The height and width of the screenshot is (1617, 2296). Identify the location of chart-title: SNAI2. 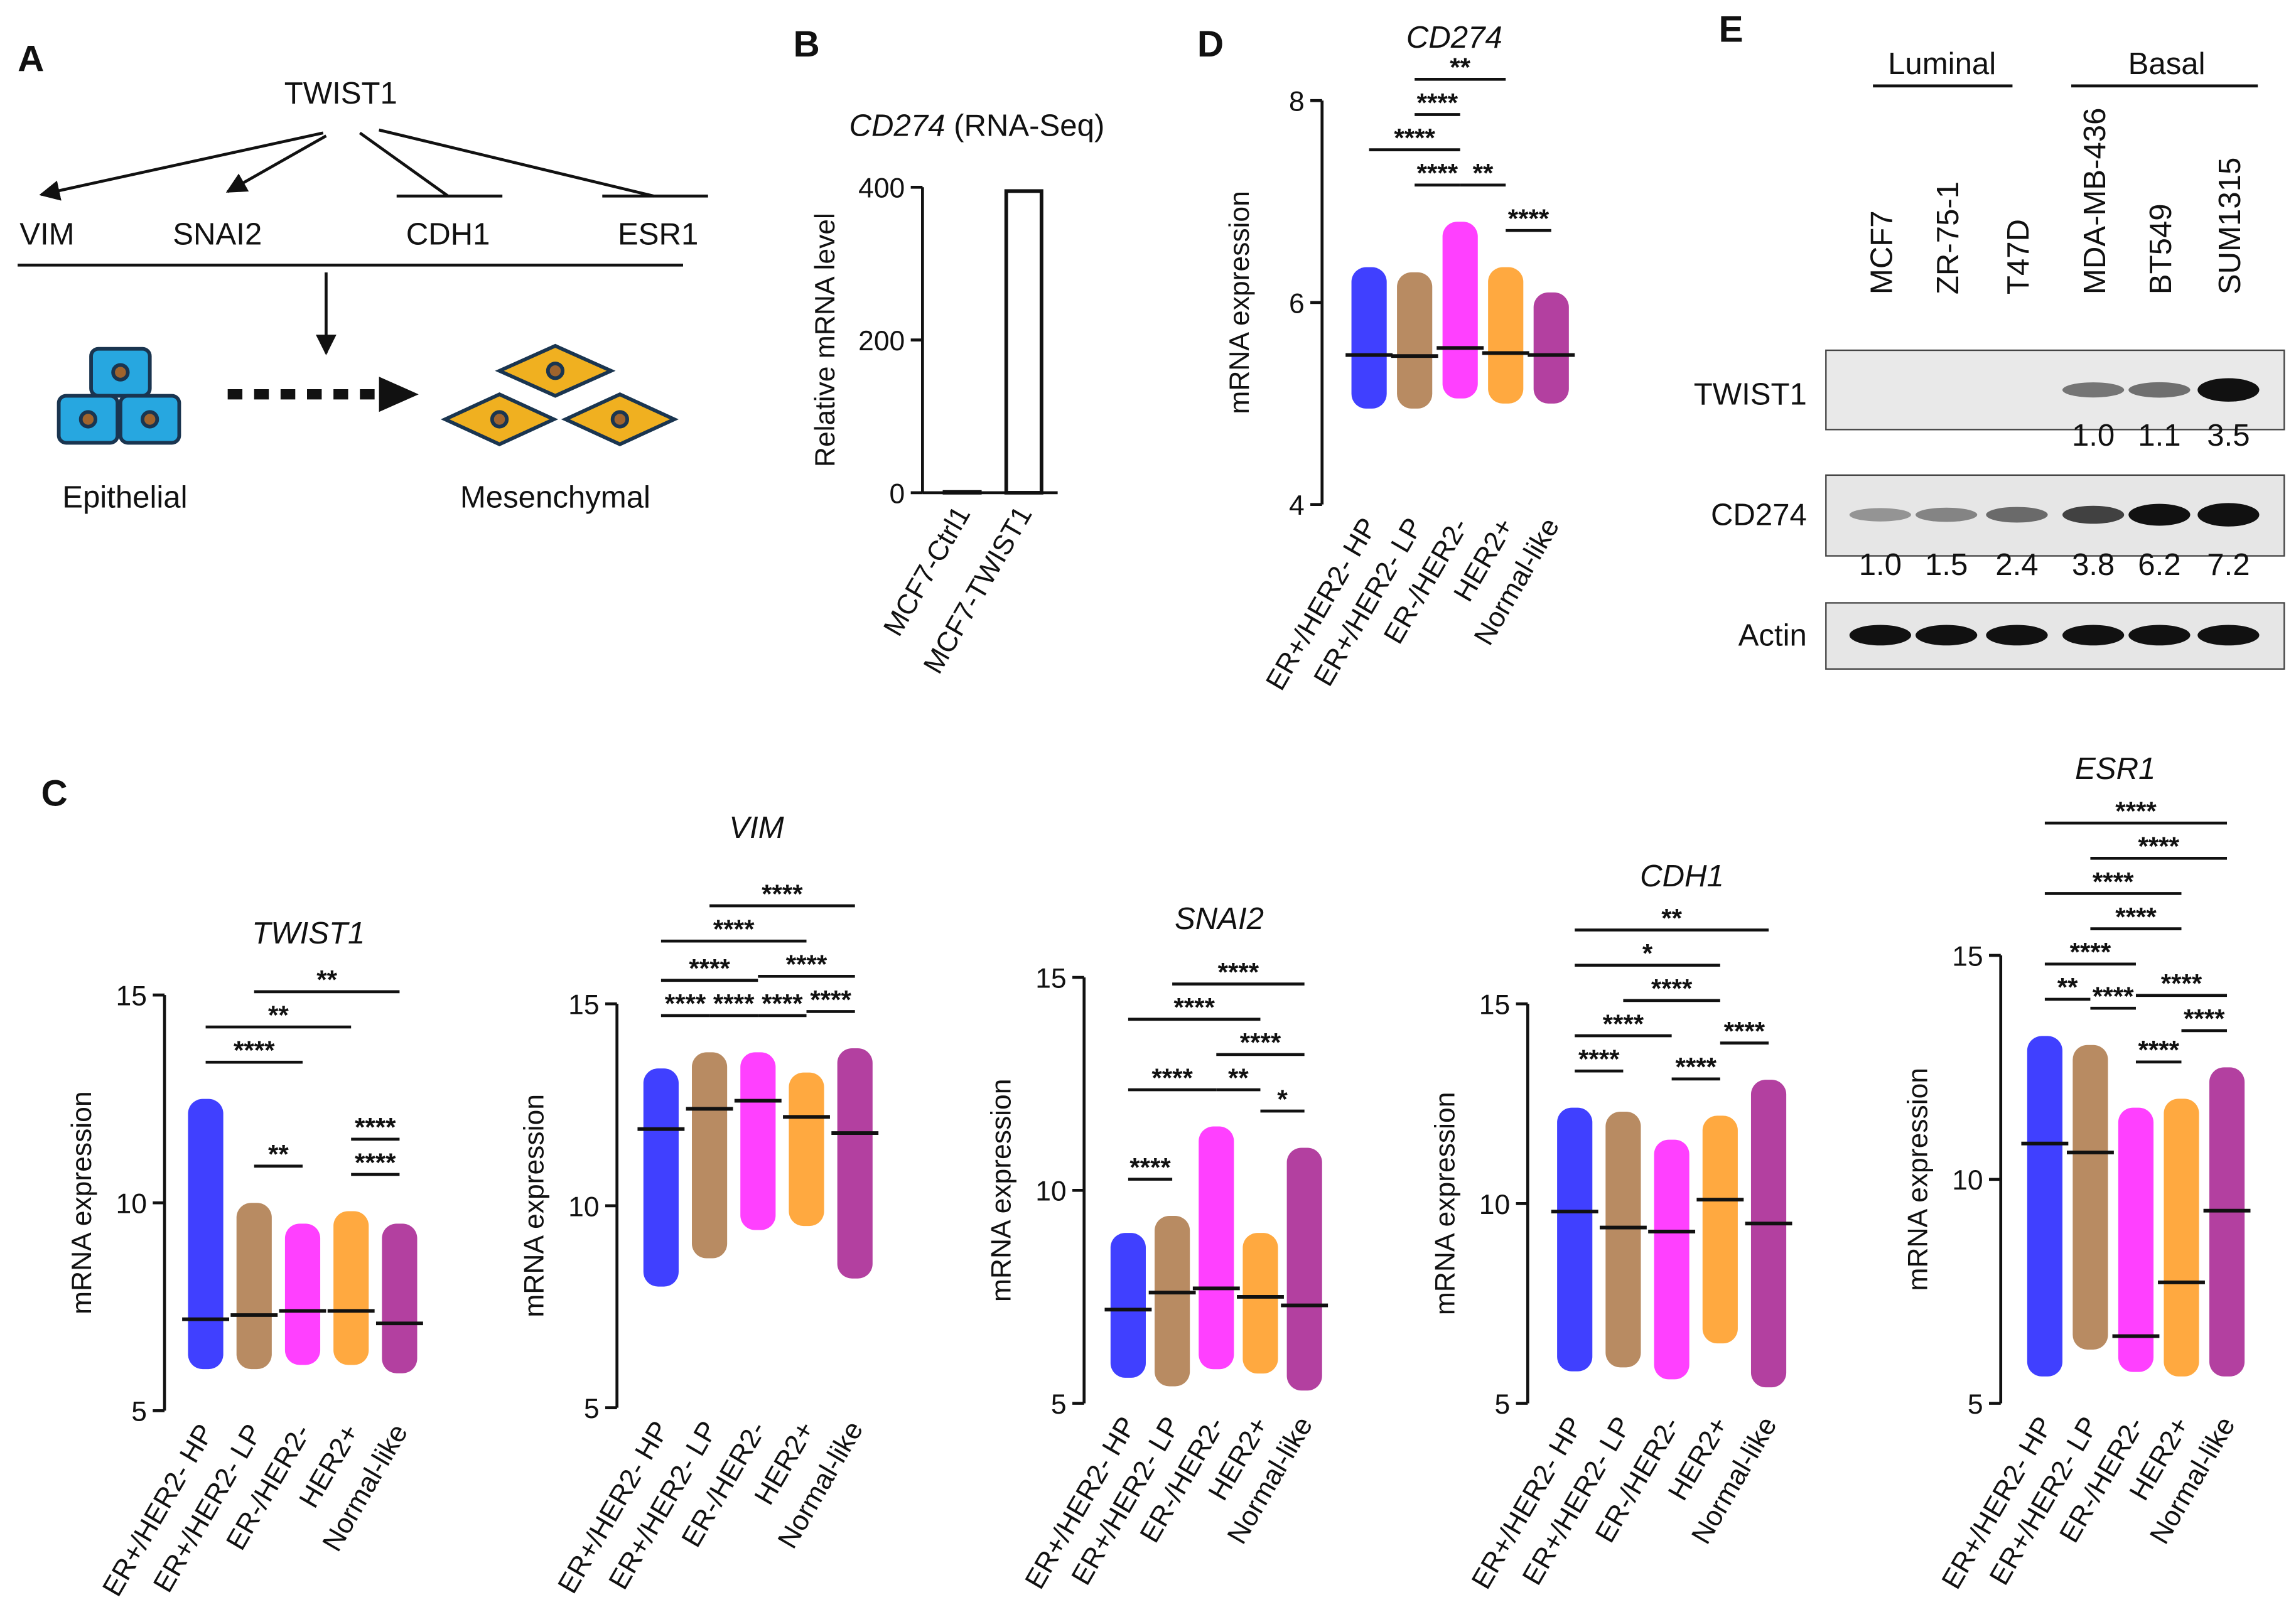
(1220, 919).